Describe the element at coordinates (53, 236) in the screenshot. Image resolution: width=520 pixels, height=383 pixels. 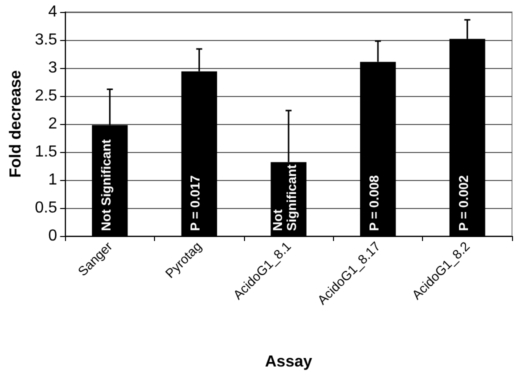
I see `y-tick-label: 0` at that location.